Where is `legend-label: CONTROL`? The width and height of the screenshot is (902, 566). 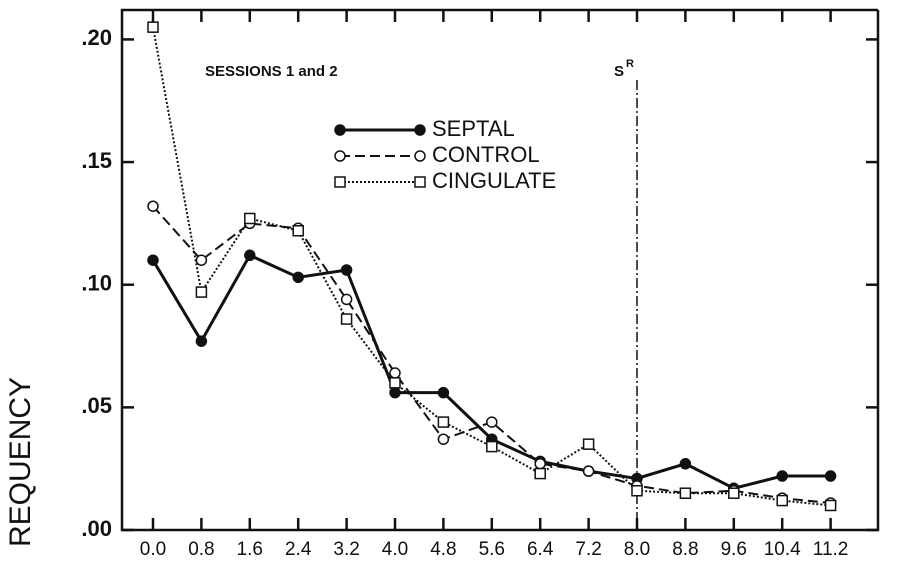 legend-label: CONTROL is located at coordinates (486, 154).